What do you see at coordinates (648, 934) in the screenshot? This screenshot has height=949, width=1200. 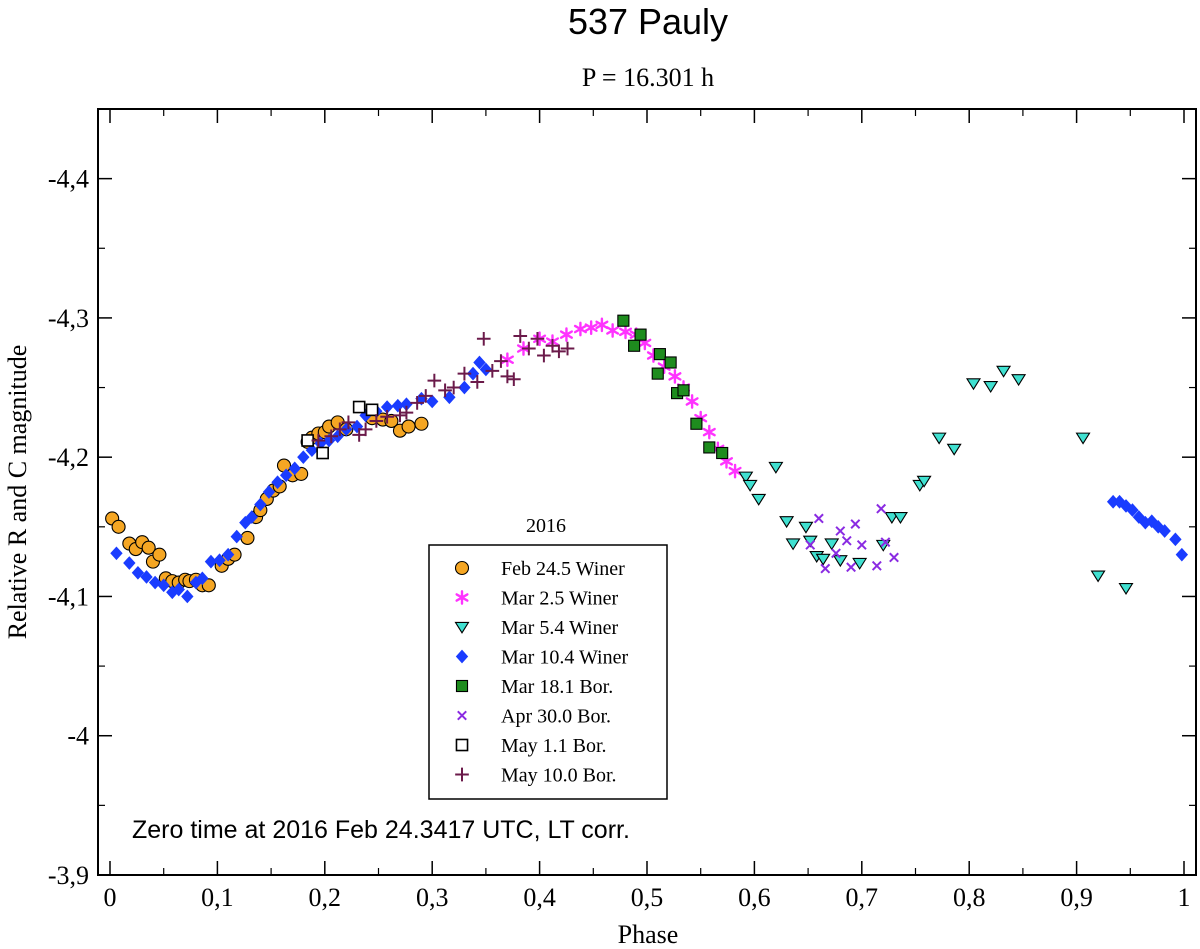 I see `x-axis-label: Phase` at bounding box center [648, 934].